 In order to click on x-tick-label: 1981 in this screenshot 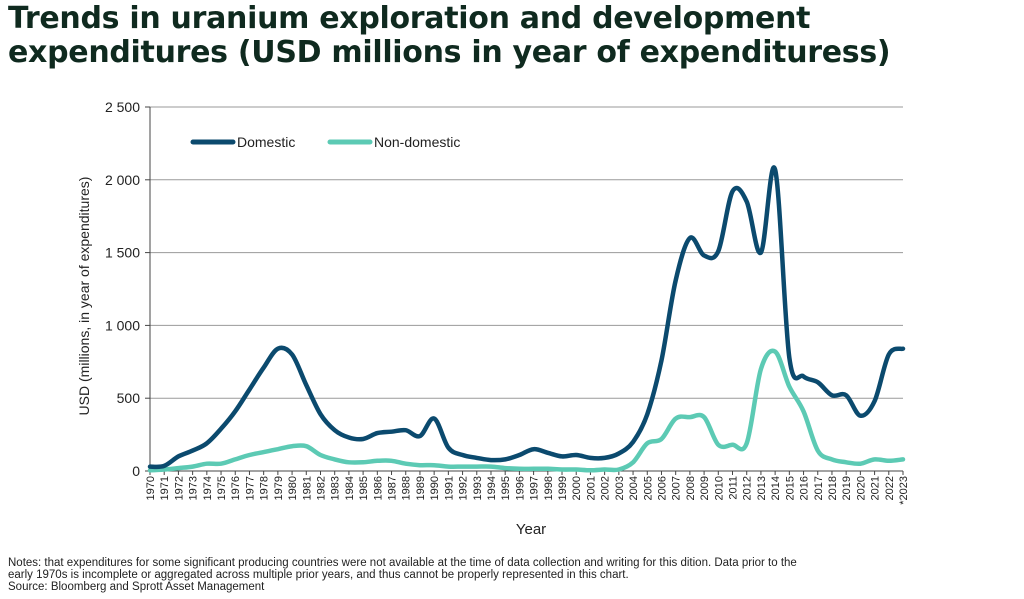, I will do `click(307, 488)`.